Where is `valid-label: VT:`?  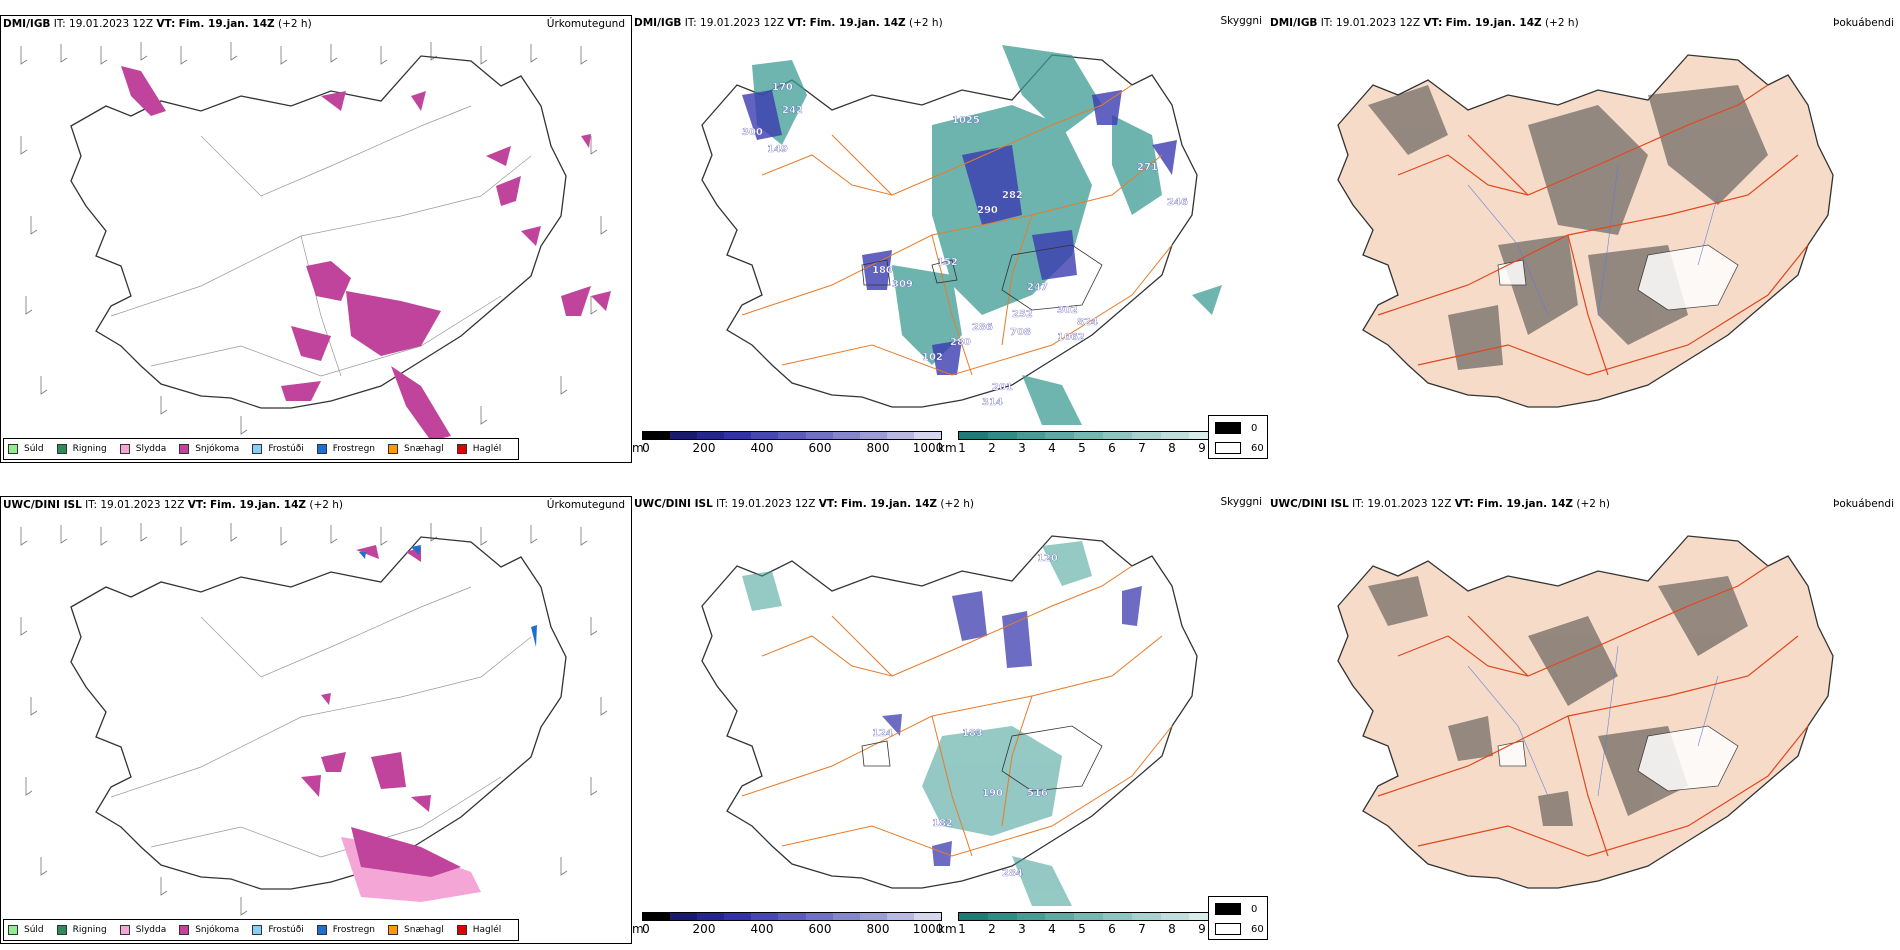
valid-label: VT: is located at coordinates (166, 24).